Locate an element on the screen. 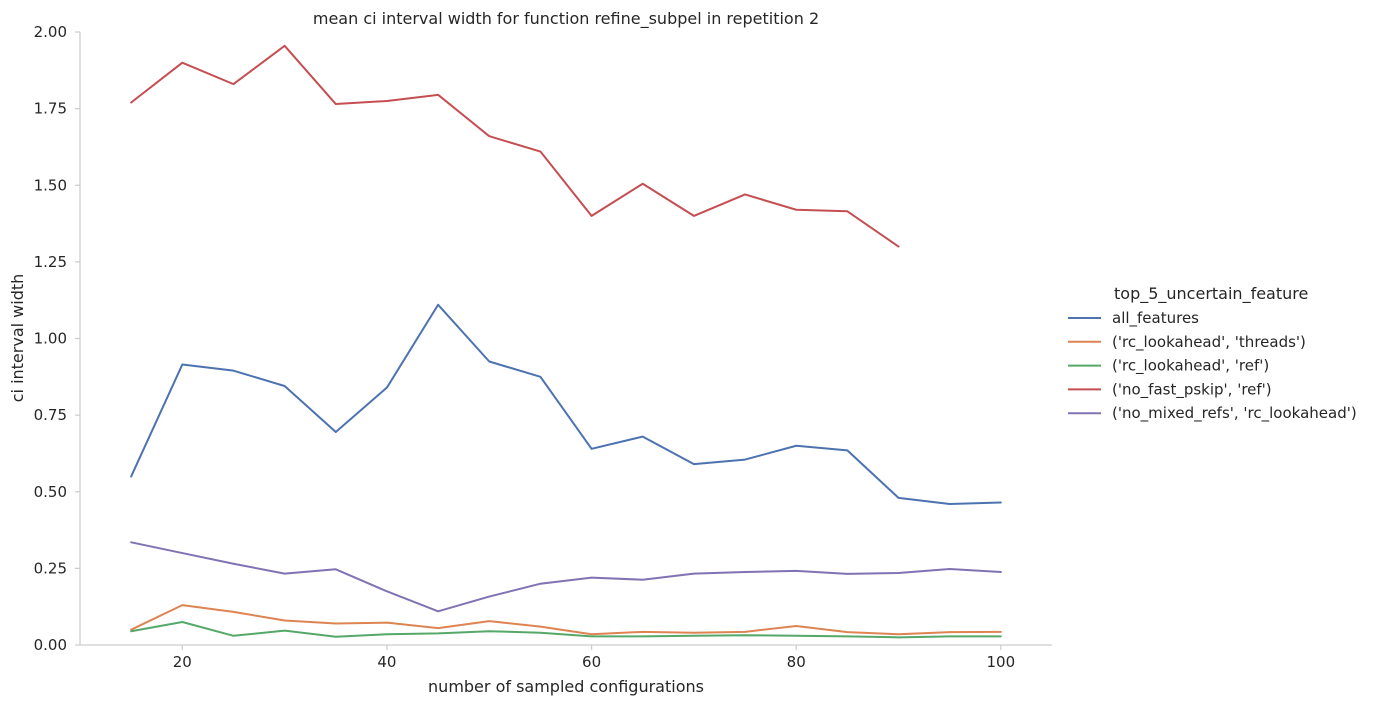  x-tick-label: 100 is located at coordinates (1001, 662).